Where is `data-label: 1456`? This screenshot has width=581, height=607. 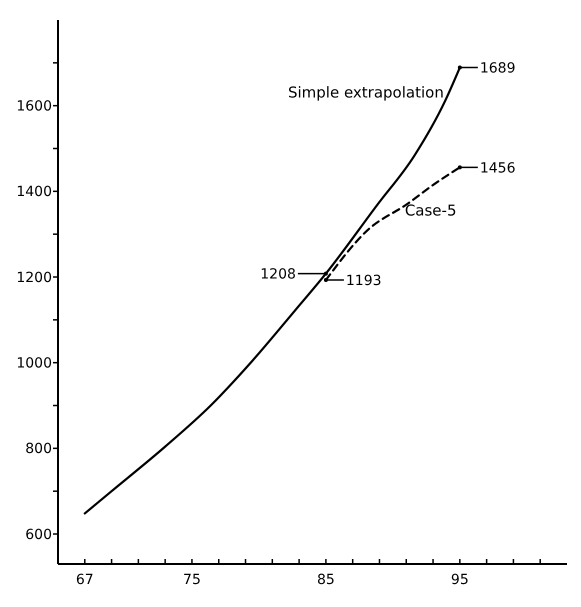 data-label: 1456 is located at coordinates (498, 168).